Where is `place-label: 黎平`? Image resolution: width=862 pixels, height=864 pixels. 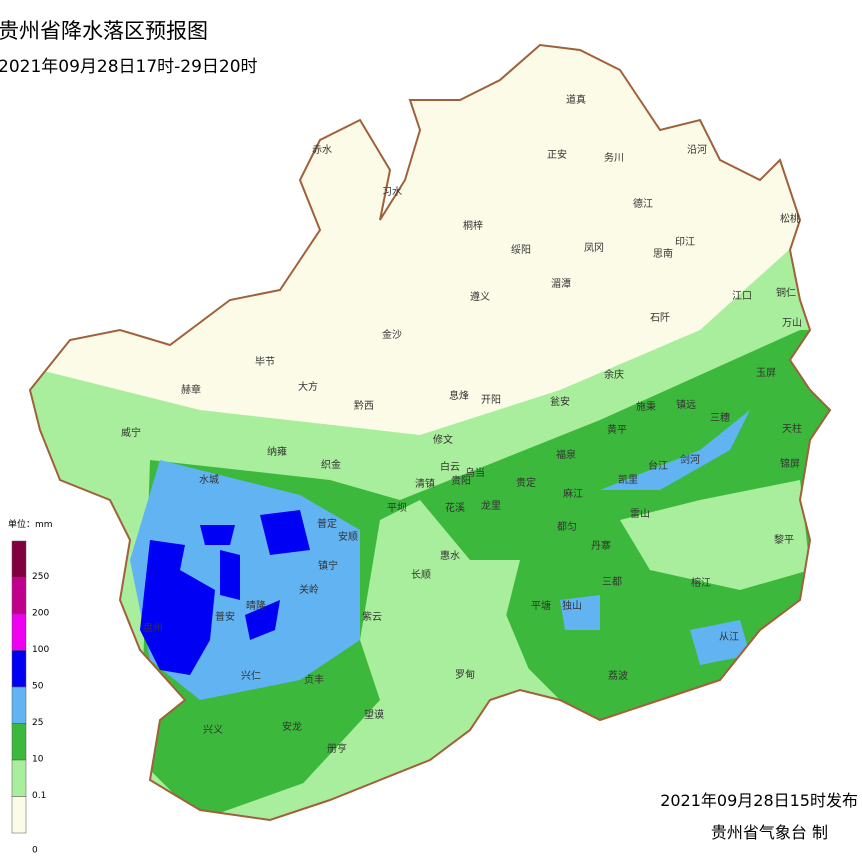
place-label: 黎平 is located at coordinates (784, 539).